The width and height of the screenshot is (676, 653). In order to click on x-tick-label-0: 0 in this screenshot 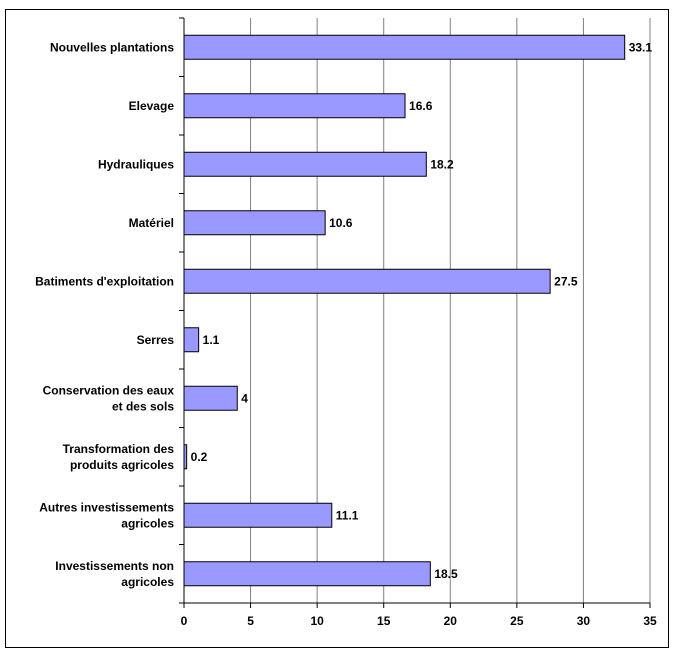, I will do `click(184, 621)`.